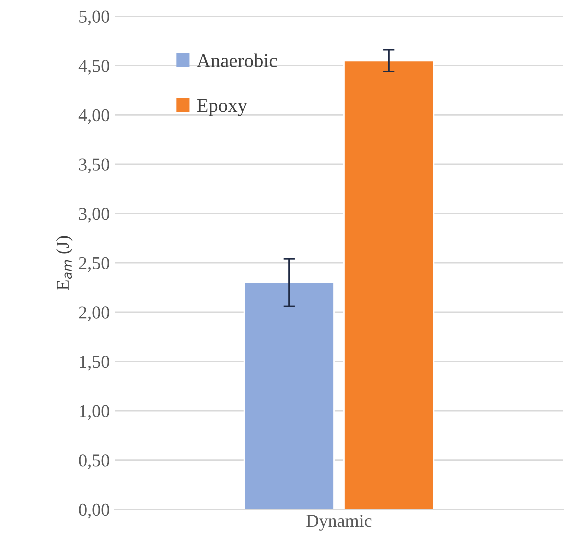 The height and width of the screenshot is (551, 575). Describe the element at coordinates (95, 363) in the screenshot. I see `y-tick-label: 1,50` at that location.